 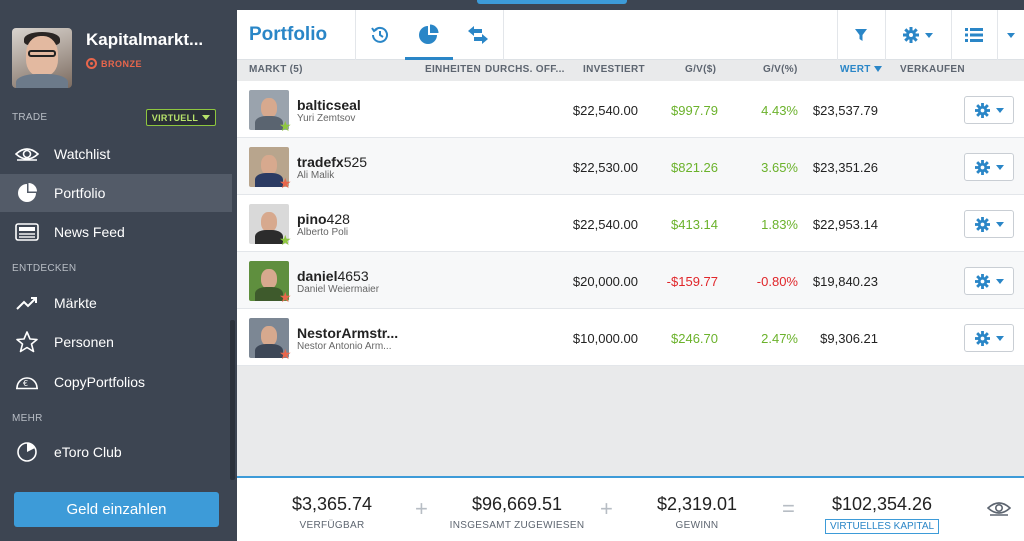 I want to click on deposit-button: Geld einzahlen, so click(x=116, y=509).